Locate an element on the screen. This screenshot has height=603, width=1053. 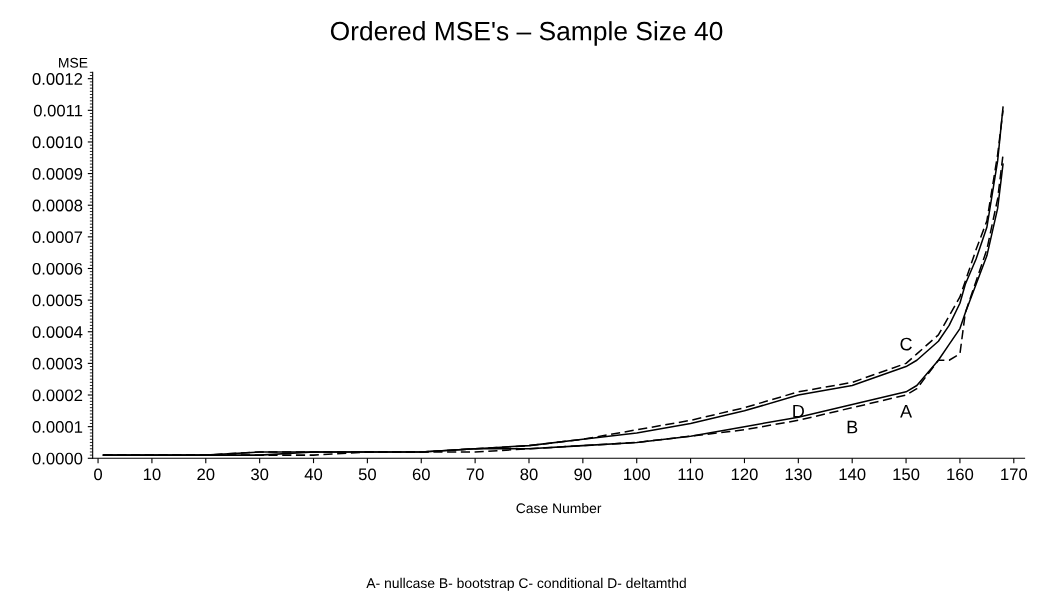
x-tick-label: 90 is located at coordinates (583, 474).